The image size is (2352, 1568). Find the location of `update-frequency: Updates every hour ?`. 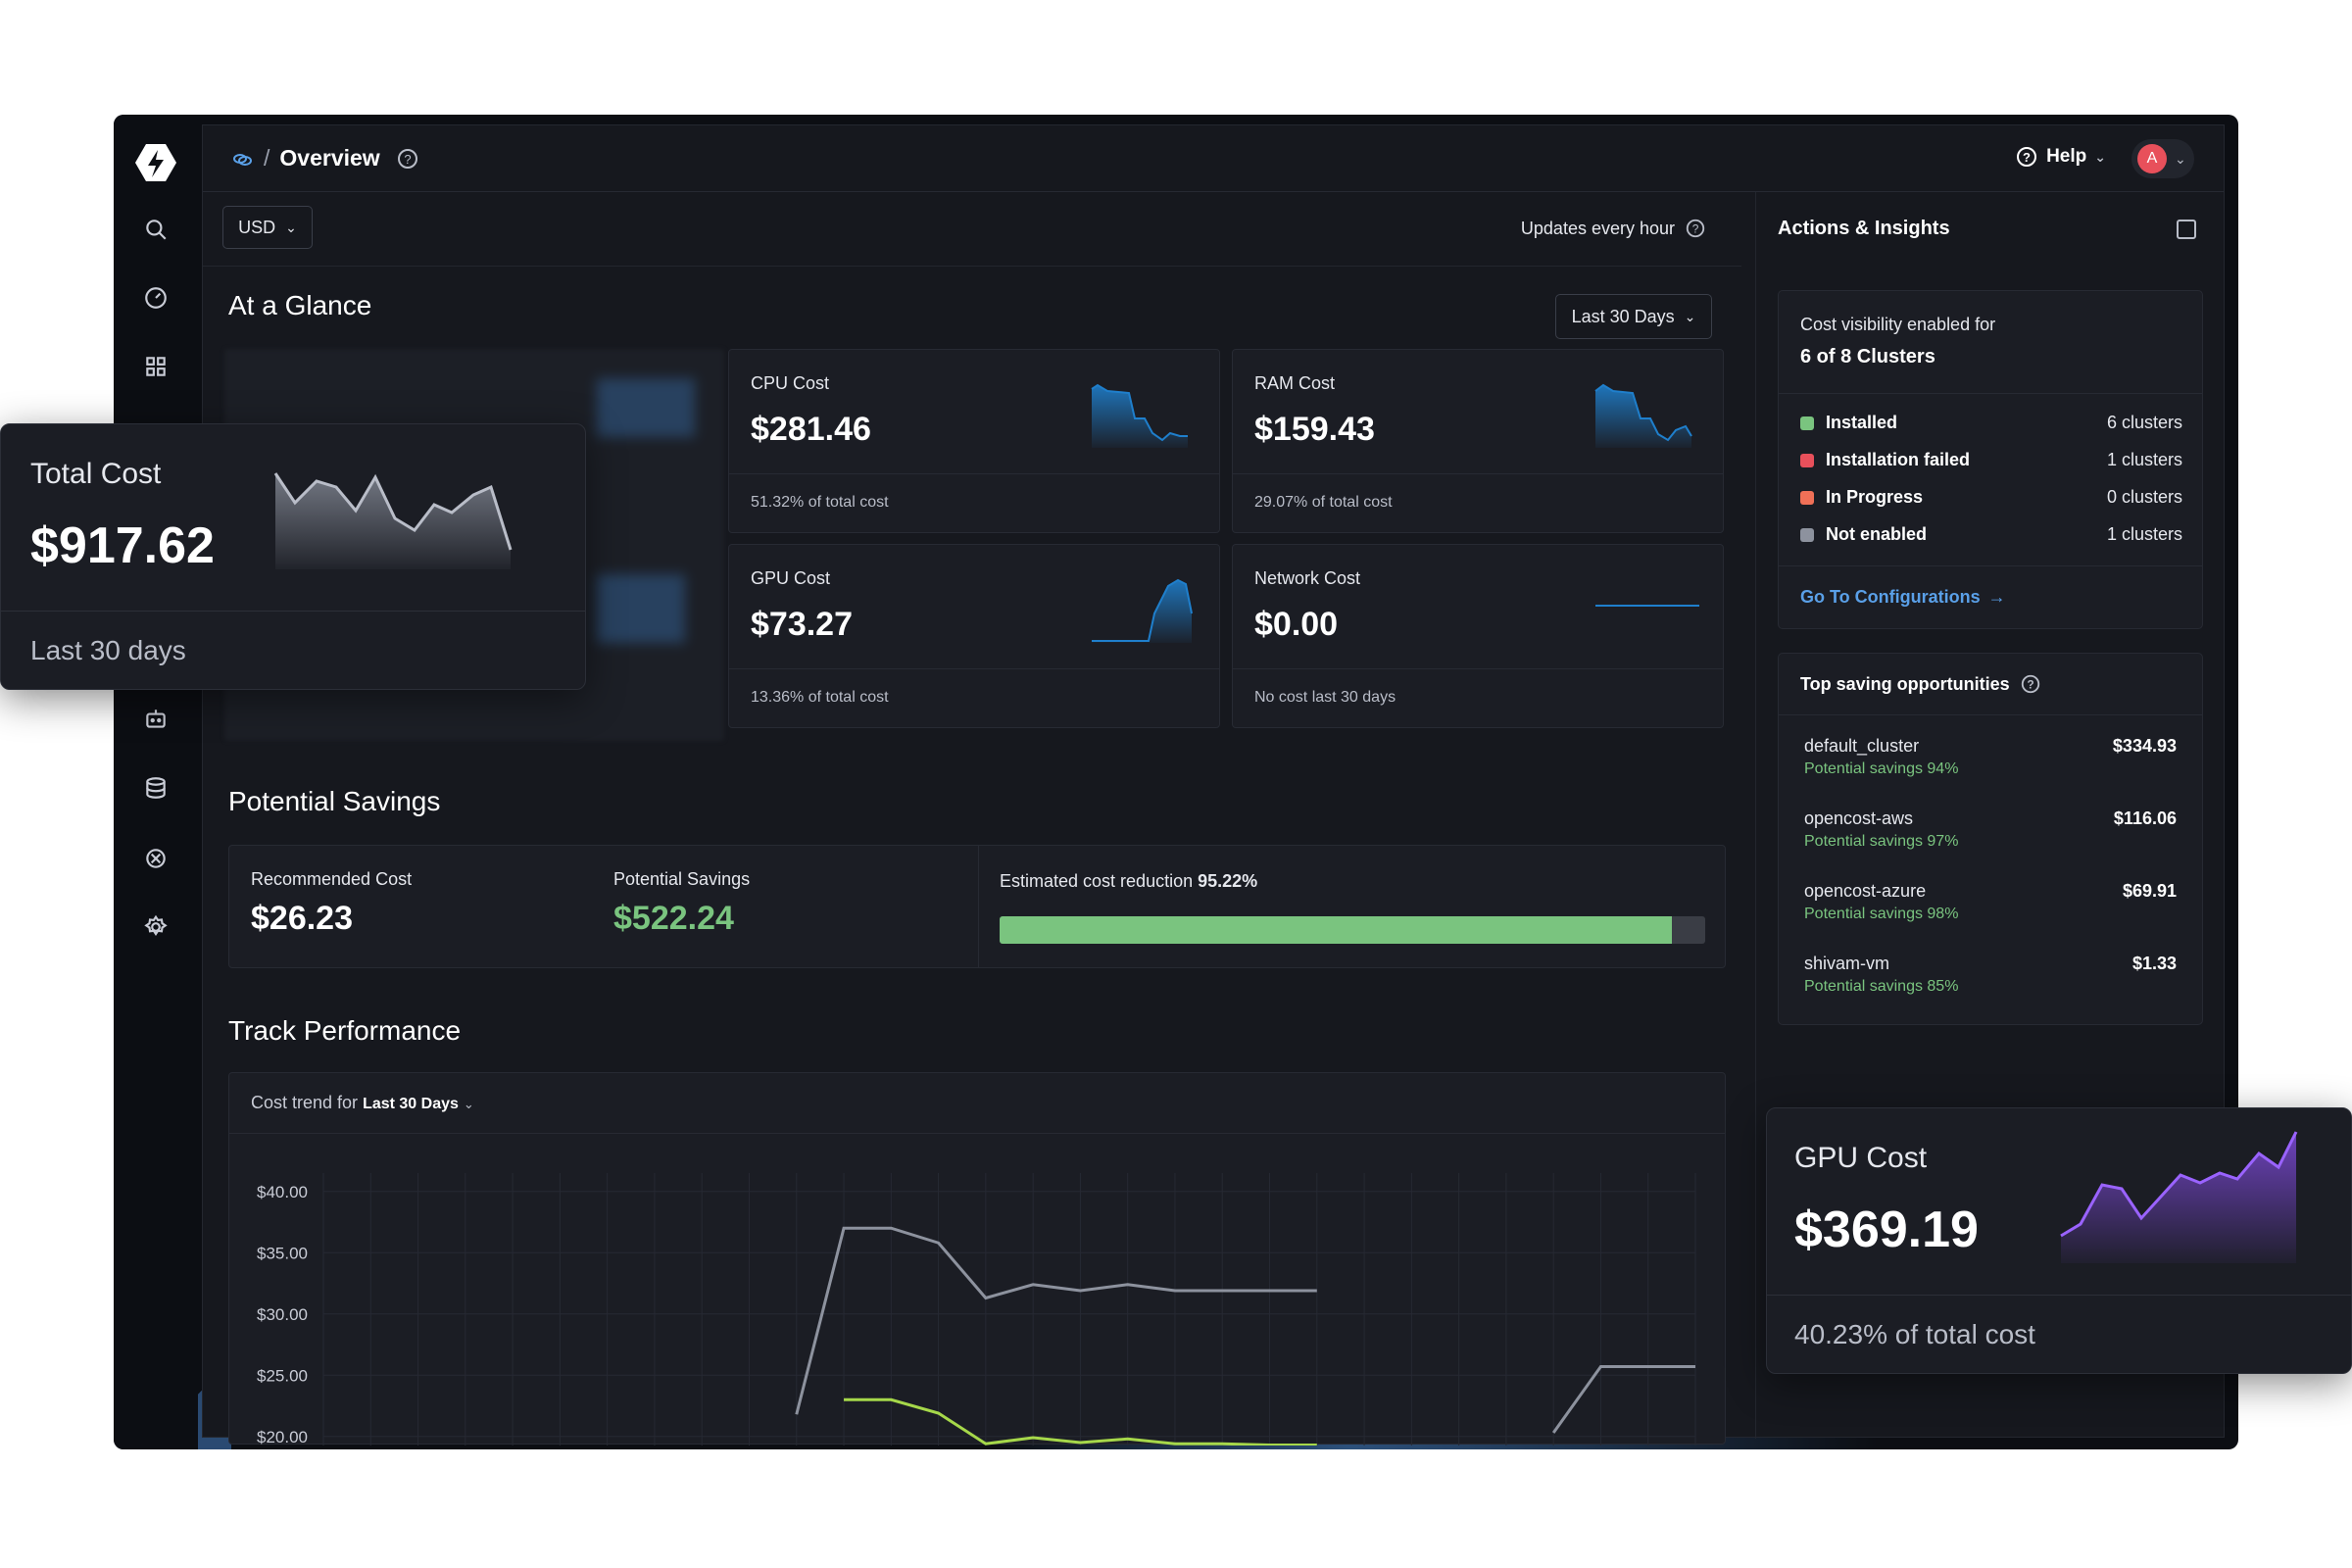

update-frequency: Updates every hour ? is located at coordinates (1613, 228).